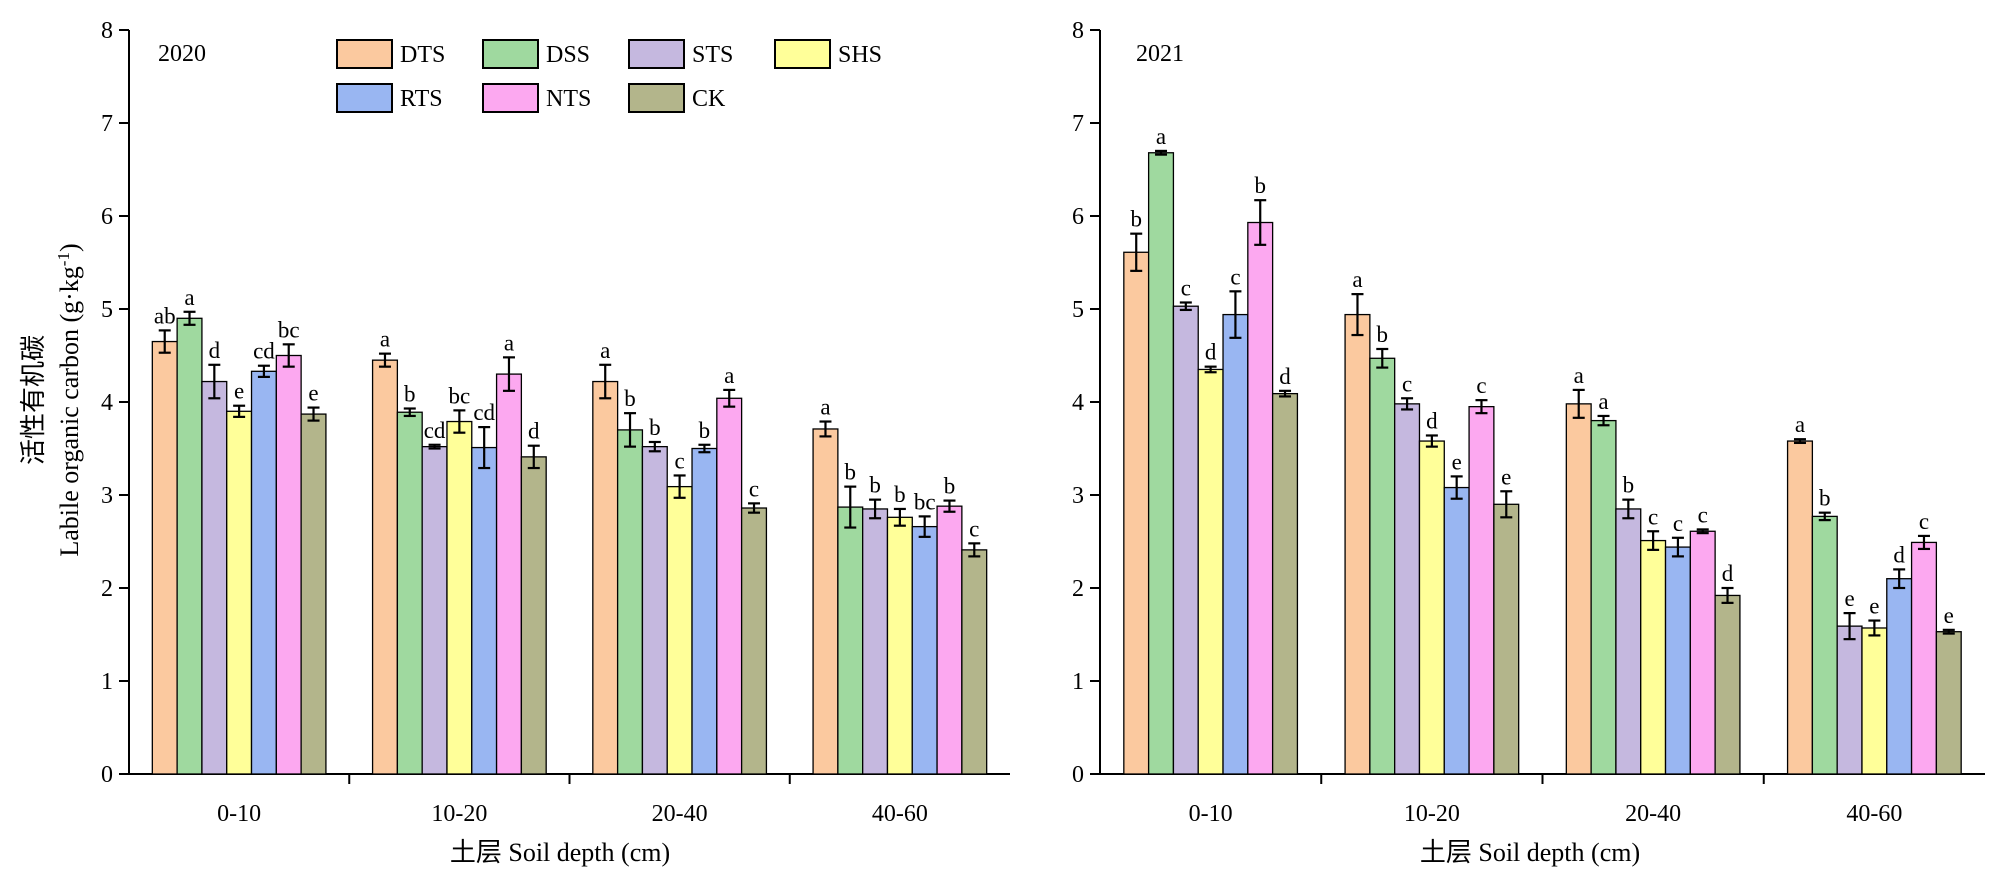 The width and height of the screenshot is (1999, 891). Describe the element at coordinates (33, 400) in the screenshot. I see `y-axis-title-cn: 活性有机碳` at that location.